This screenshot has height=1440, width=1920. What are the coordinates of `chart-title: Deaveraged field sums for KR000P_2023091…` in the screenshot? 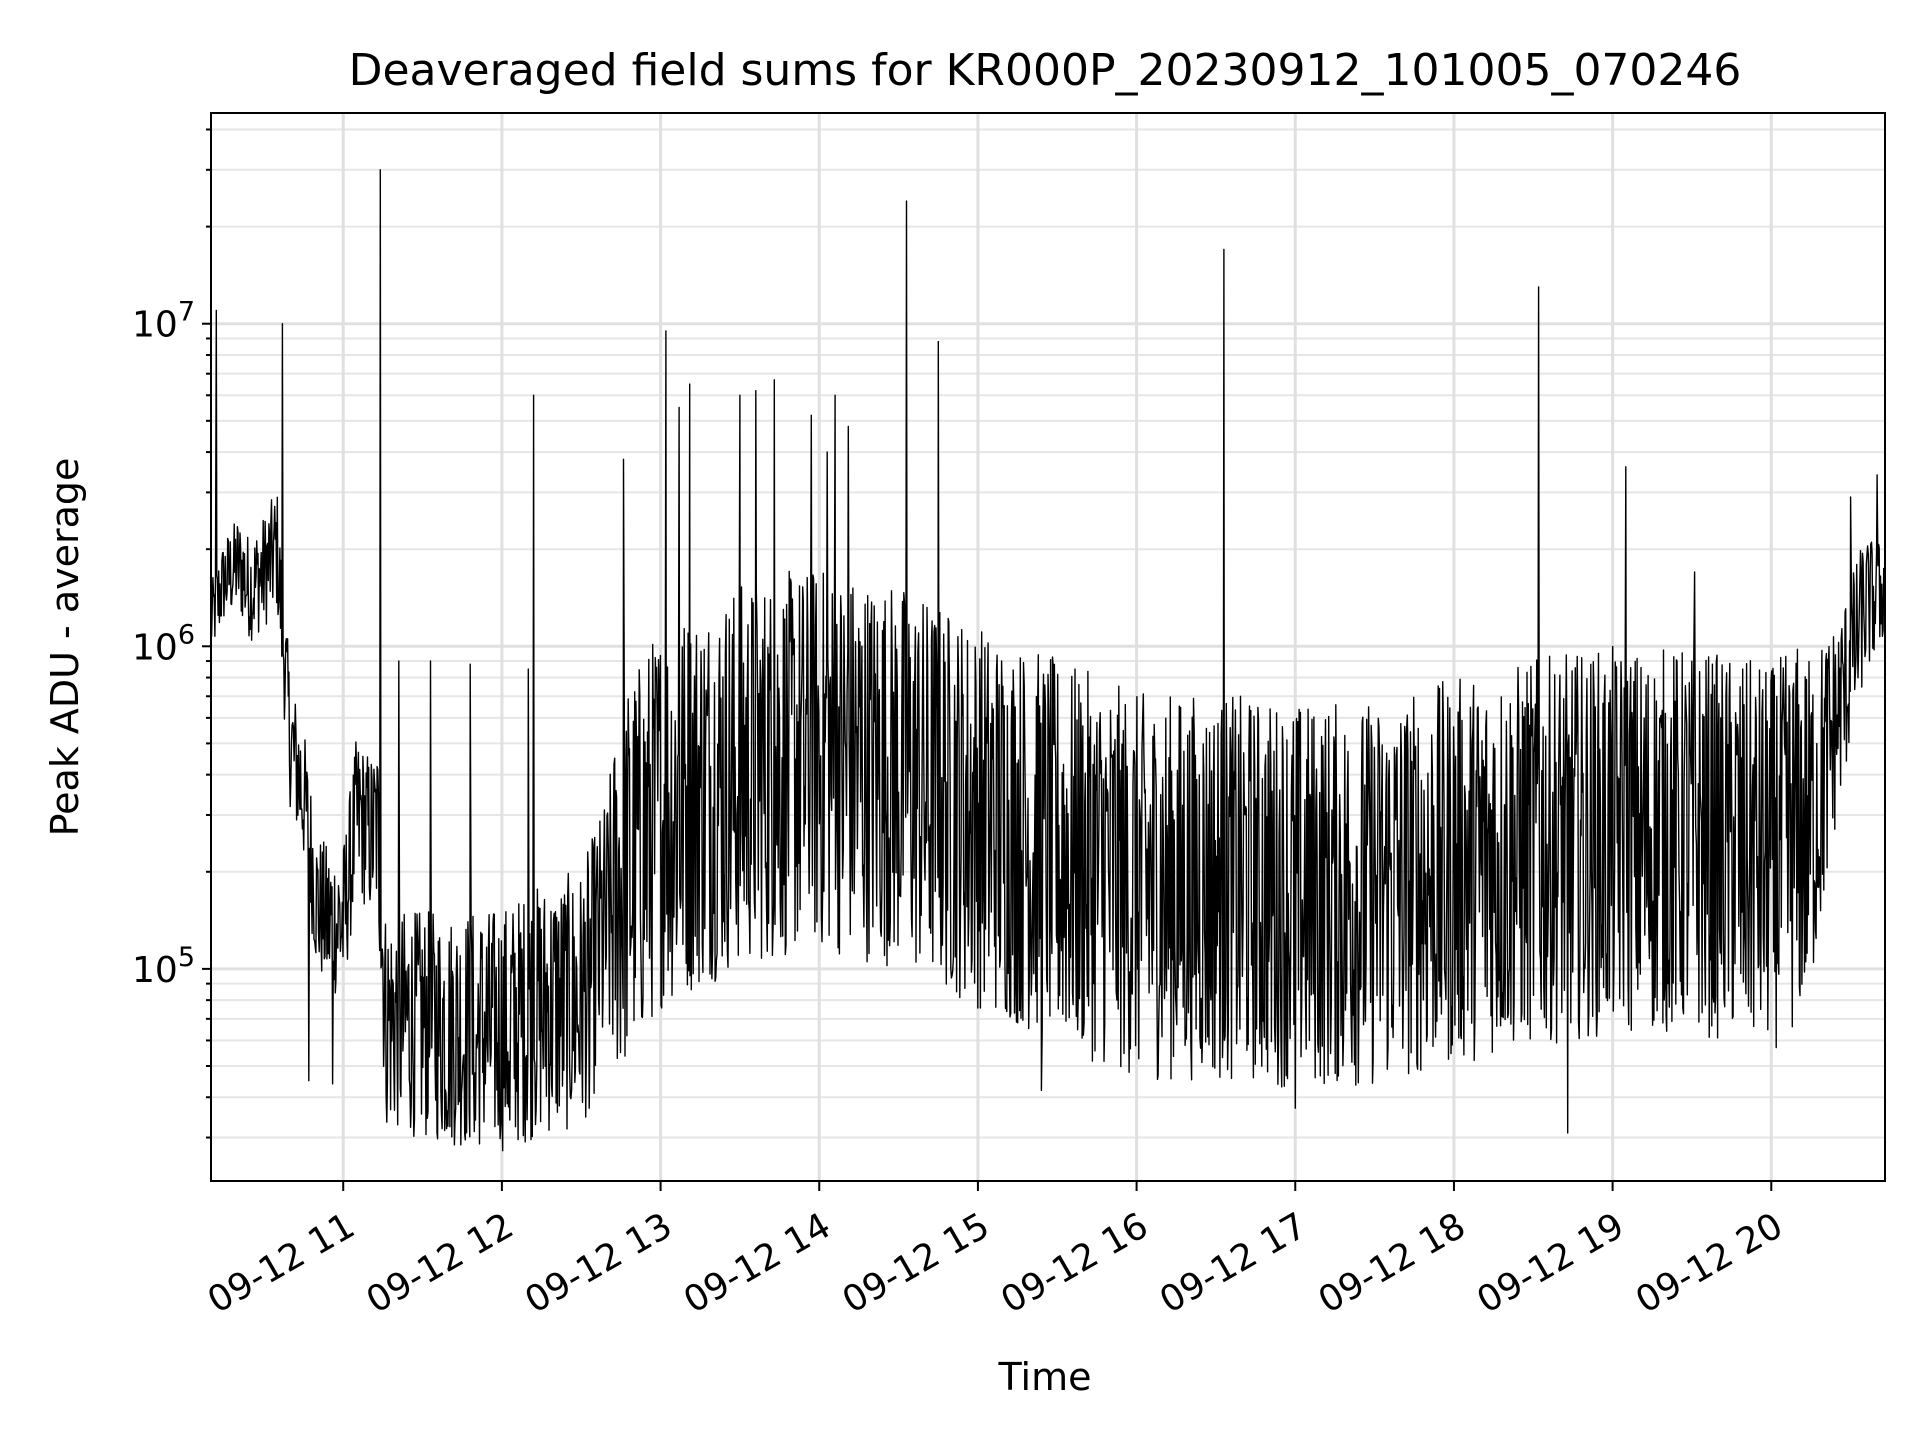 It's located at (1045, 70).